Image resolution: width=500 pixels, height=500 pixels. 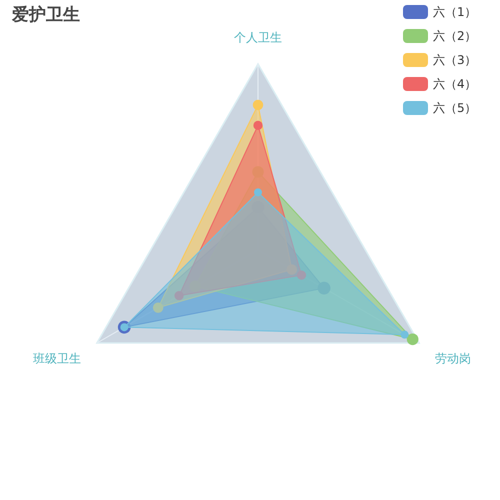 What do you see at coordinates (453, 358) in the screenshot?
I see `spoke-label: 劳动岗` at bounding box center [453, 358].